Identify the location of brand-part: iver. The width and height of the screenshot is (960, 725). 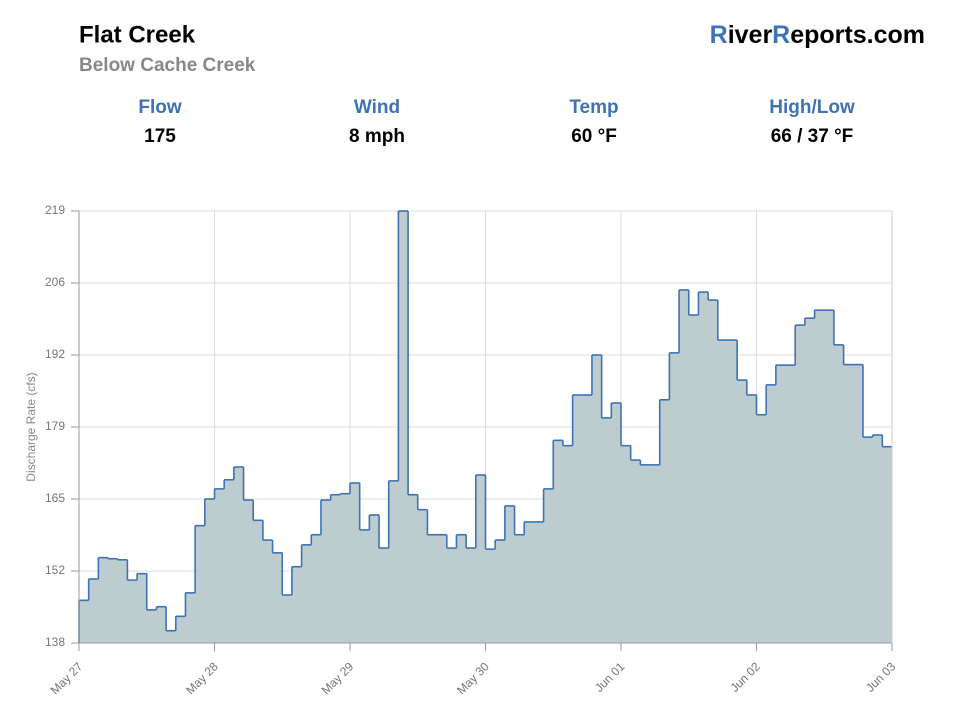
(750, 35).